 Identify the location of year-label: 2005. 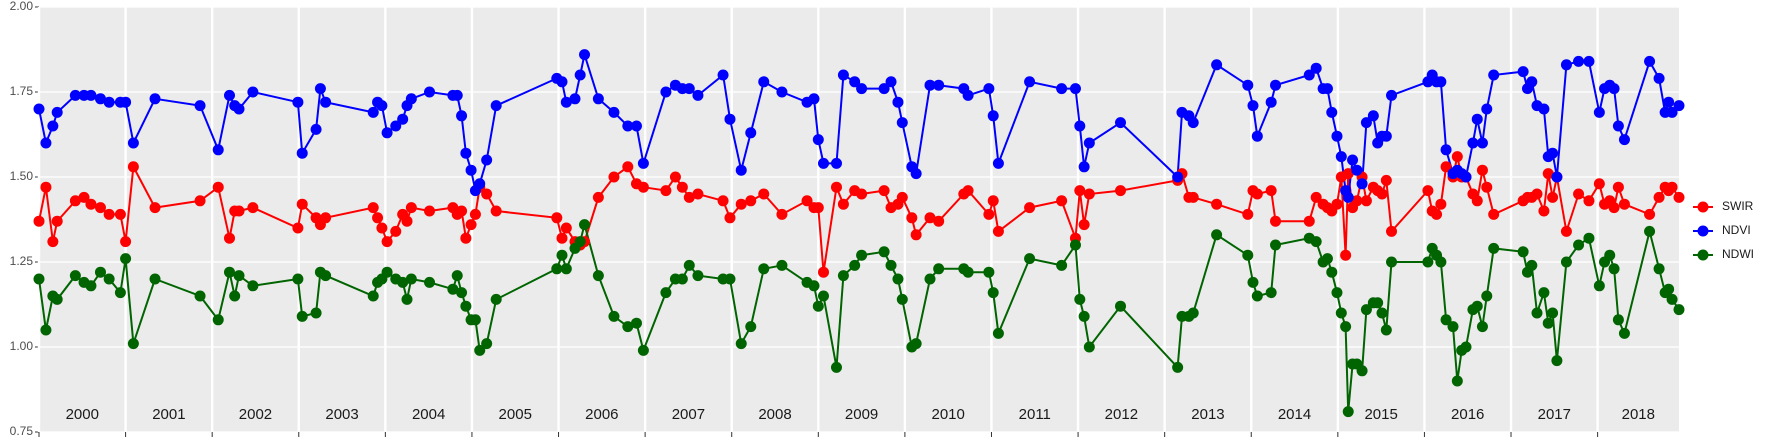
(515, 414).